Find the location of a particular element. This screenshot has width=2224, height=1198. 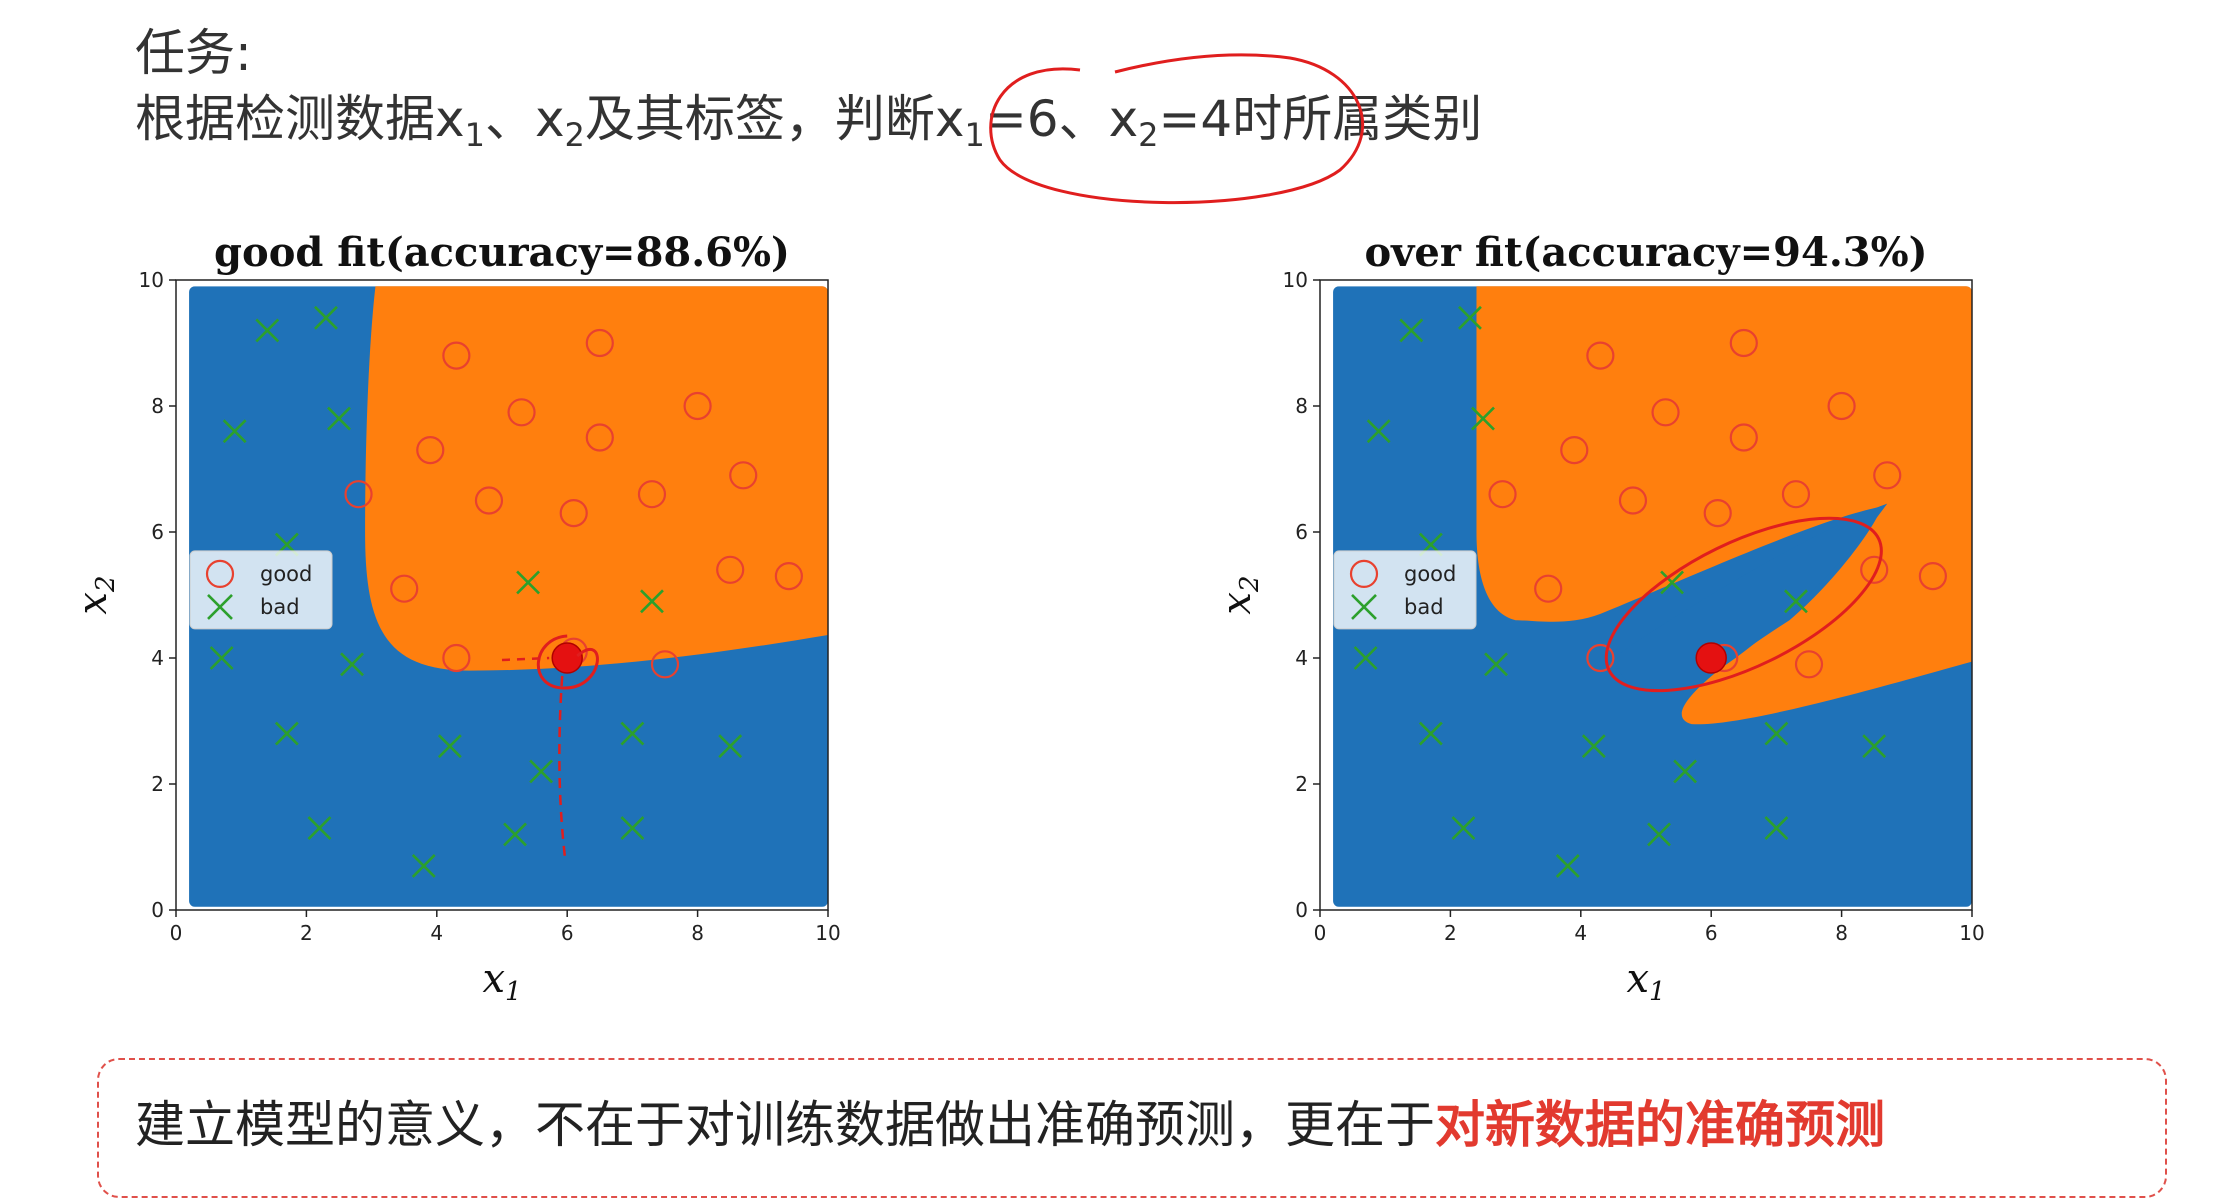

task-sub: 1 is located at coordinates (974, 135).